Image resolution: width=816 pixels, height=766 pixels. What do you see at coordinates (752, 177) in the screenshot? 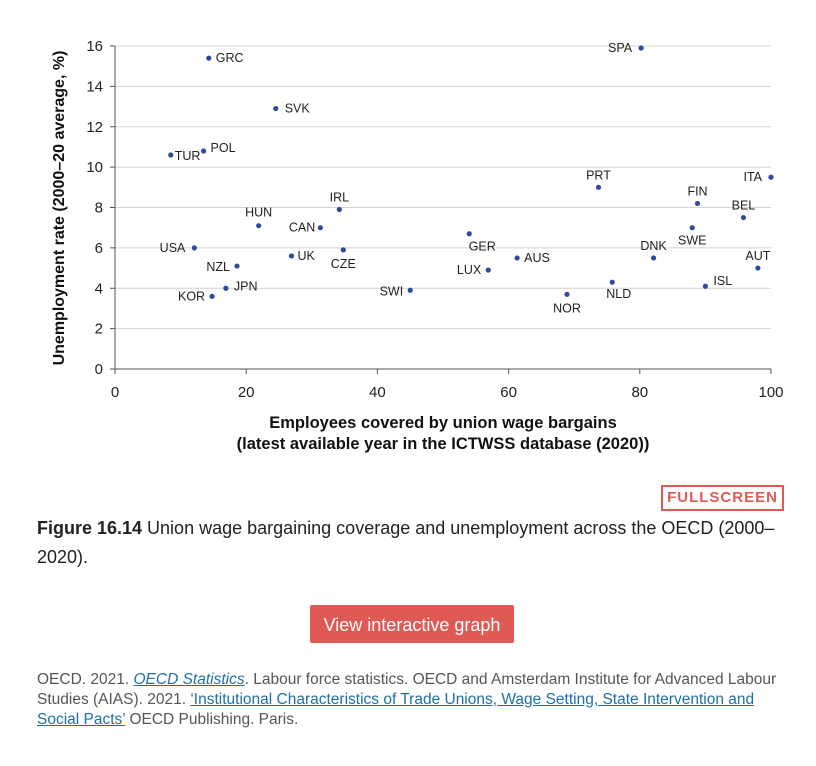
I see `point-label-ita: ITA` at bounding box center [752, 177].